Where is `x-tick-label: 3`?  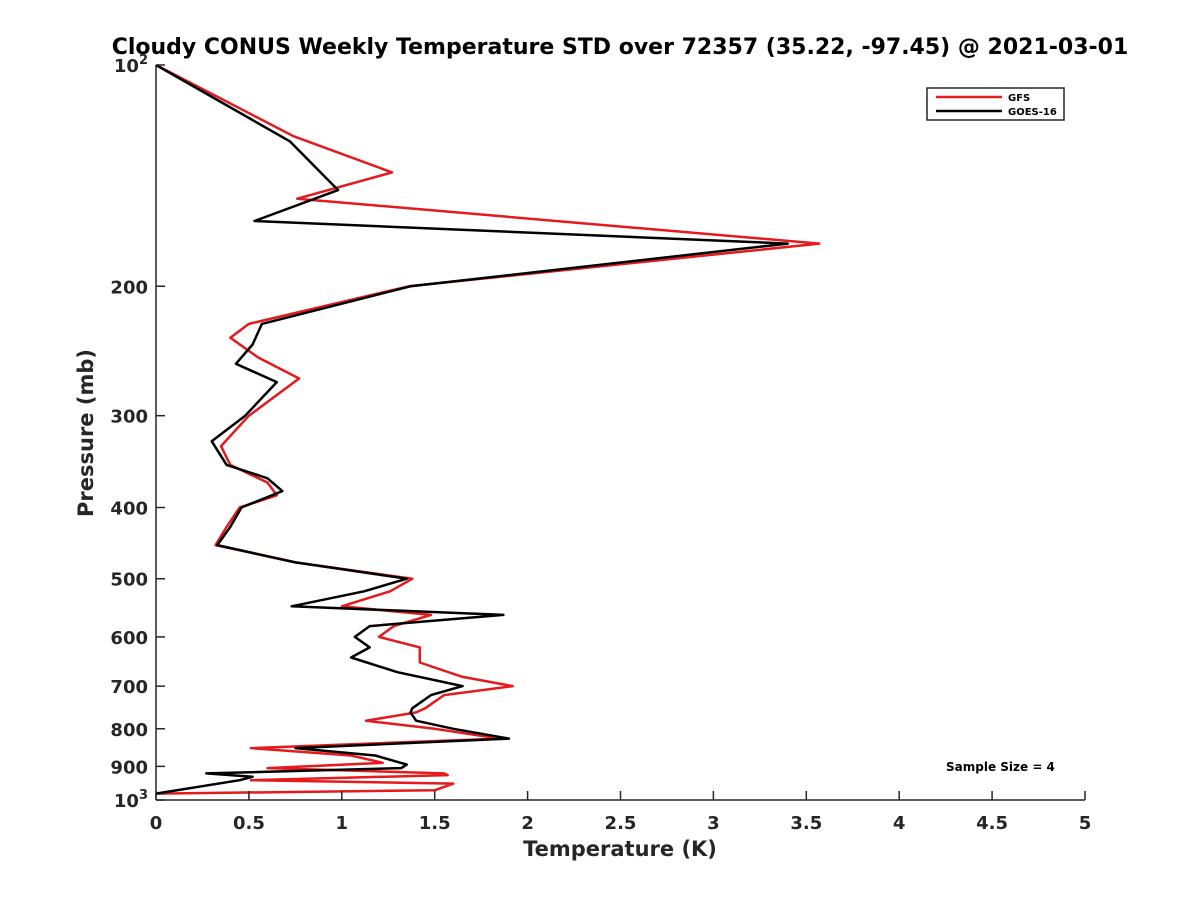
x-tick-label: 3 is located at coordinates (713, 823).